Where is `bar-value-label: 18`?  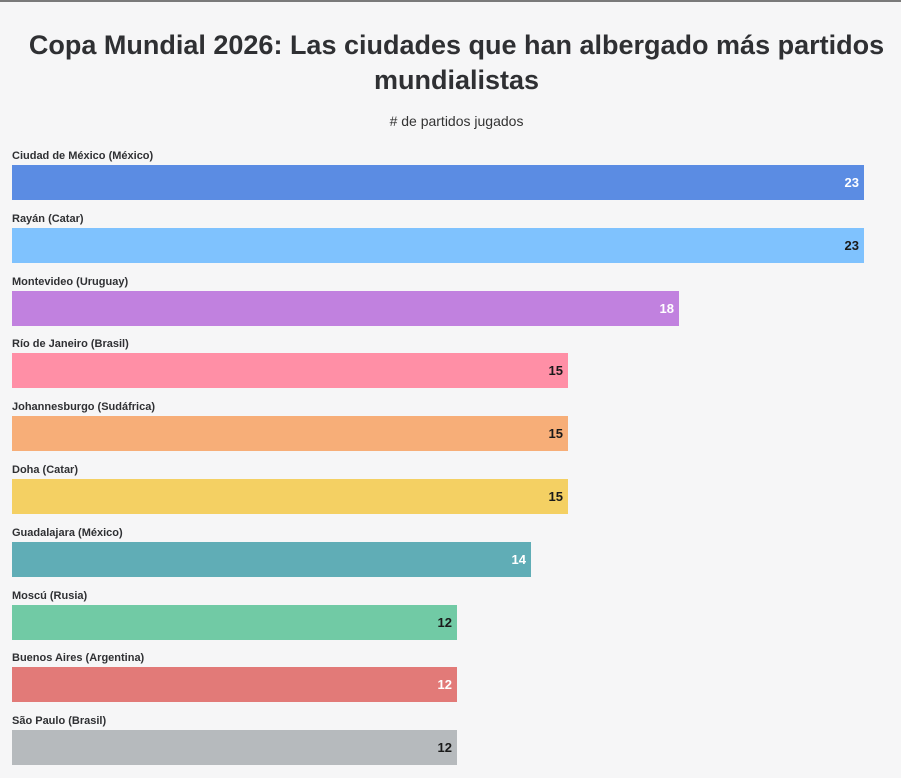 bar-value-label: 18 is located at coordinates (666, 308).